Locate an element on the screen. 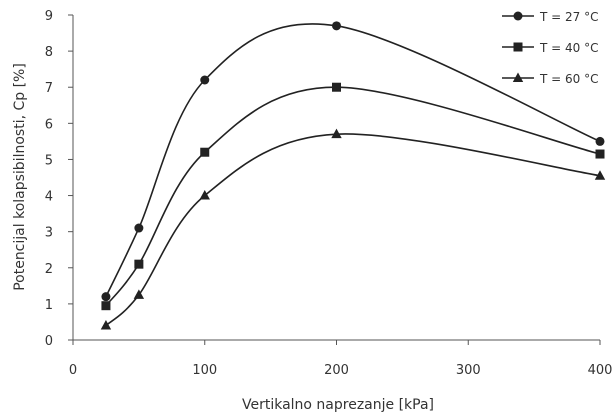  legend-marker-square is located at coordinates (518, 47).